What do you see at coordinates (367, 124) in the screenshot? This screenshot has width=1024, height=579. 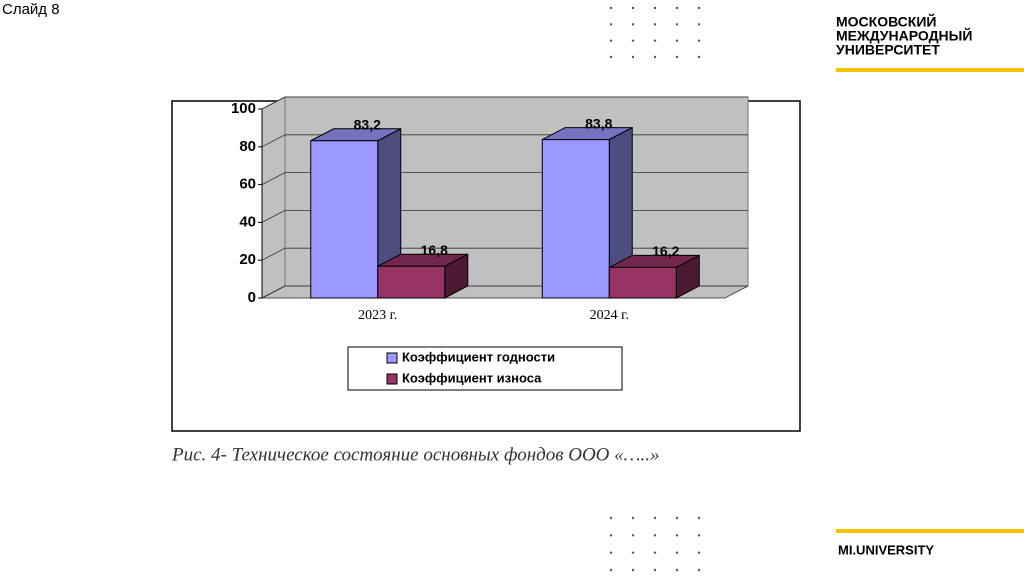 I see `value-label: 83,2` at bounding box center [367, 124].